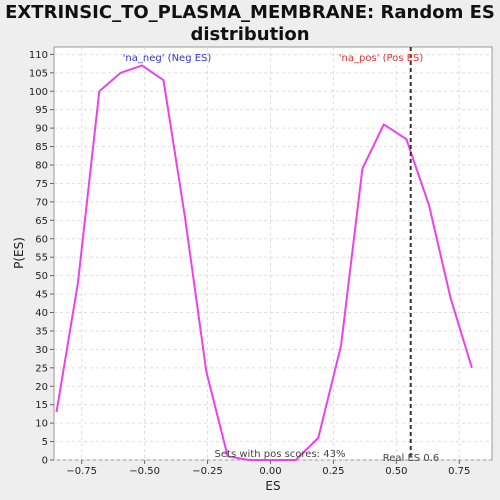  Describe the element at coordinates (41, 184) in the screenshot. I see `y-tick-label: 75` at that location.